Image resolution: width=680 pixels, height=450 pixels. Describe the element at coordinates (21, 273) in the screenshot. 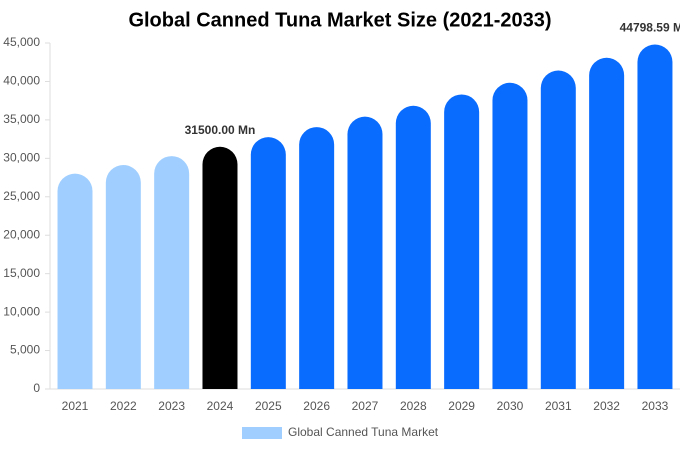

I see `y-tick-label: 15,000` at that location.